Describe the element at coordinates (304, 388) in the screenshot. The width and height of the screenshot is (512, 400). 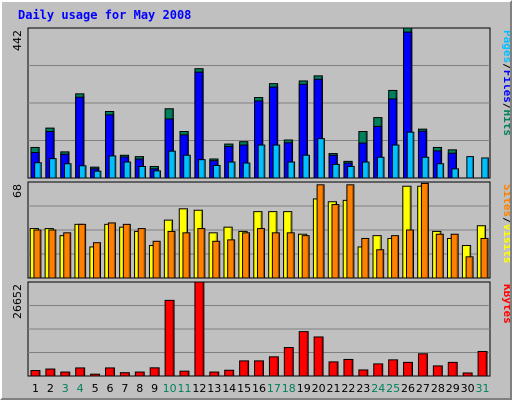
I see `day-label: 19` at that location.